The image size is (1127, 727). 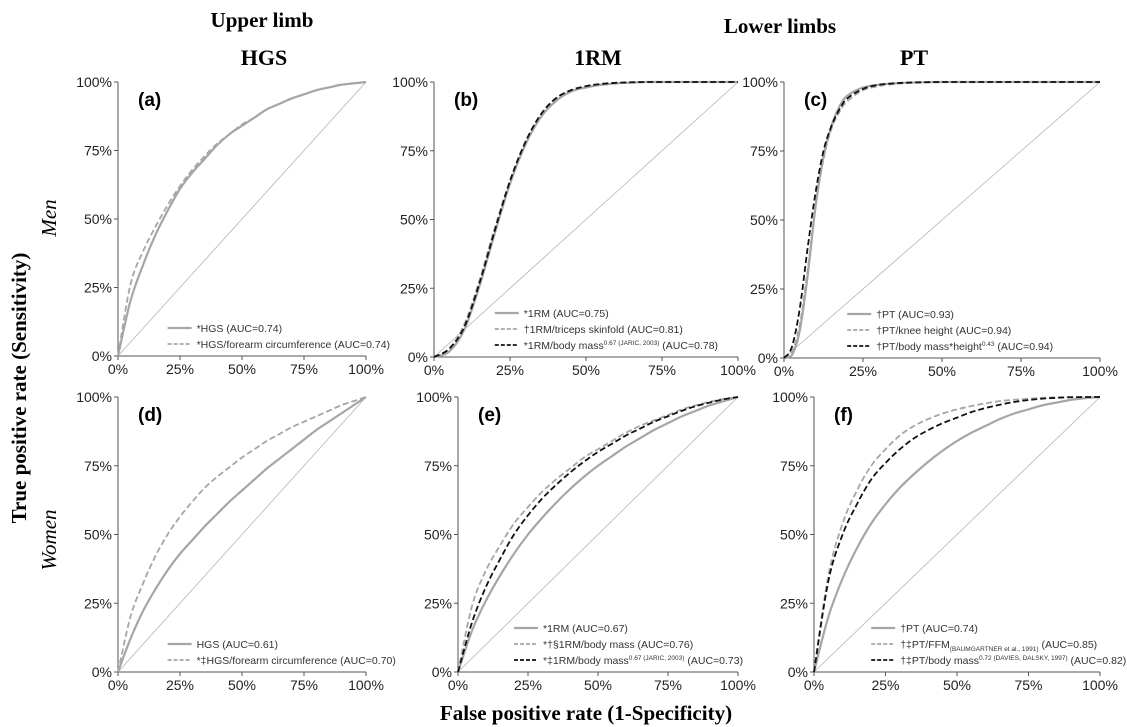 What do you see at coordinates (149, 100) in the screenshot?
I see `panel-label: (a)` at bounding box center [149, 100].